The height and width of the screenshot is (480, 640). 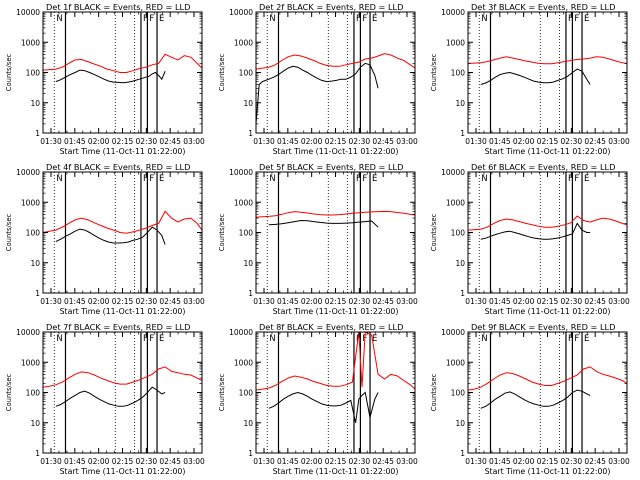 What do you see at coordinates (118, 327) in the screenshot?
I see `panel-title: Det 7f BLACK = Events, RED = LLD` at bounding box center [118, 327].